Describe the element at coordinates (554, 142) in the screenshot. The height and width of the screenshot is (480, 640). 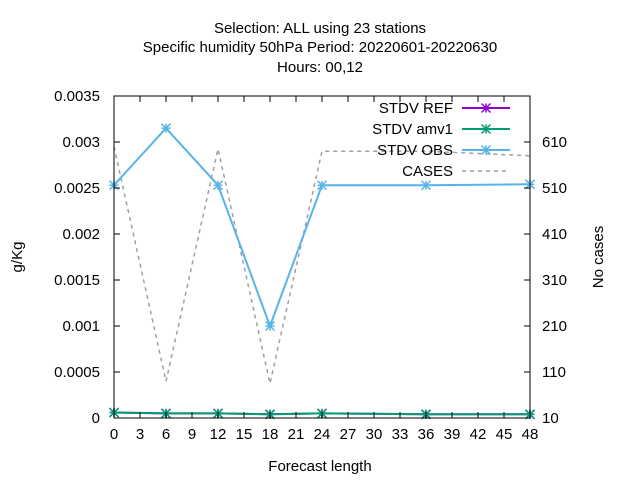
I see `y2-tick-label: 610` at that location.